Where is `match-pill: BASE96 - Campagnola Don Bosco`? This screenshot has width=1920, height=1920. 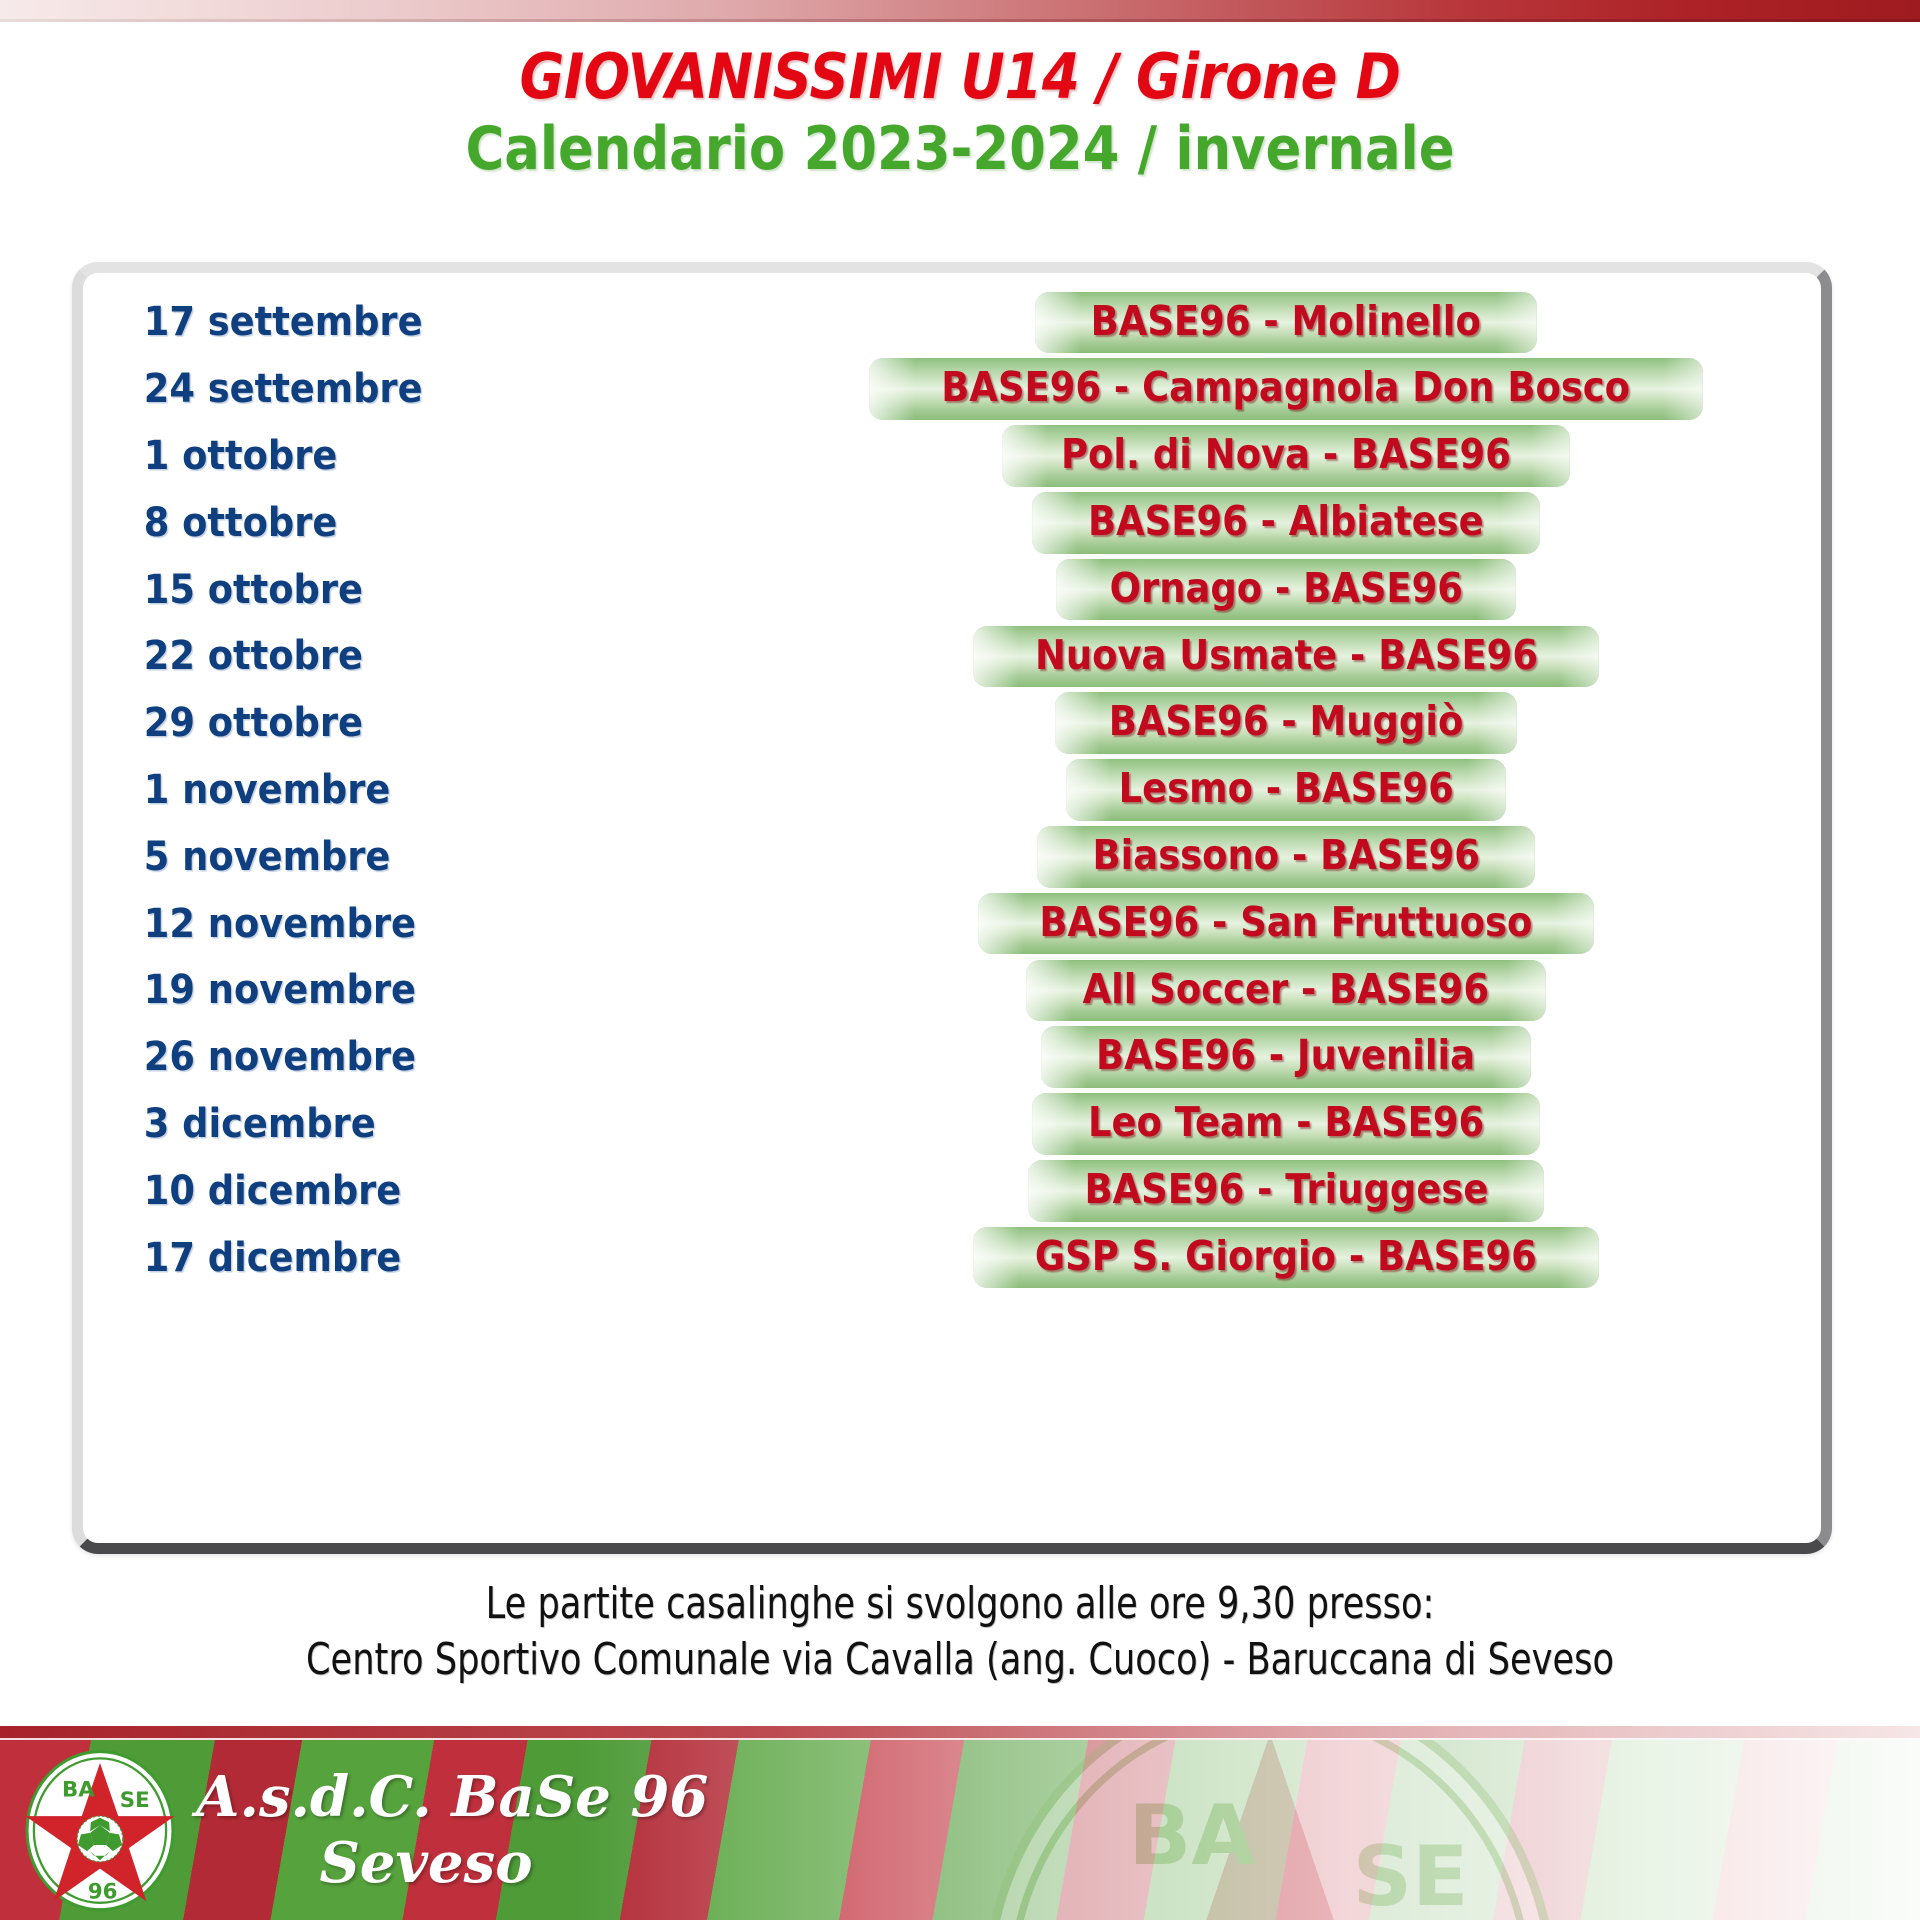
match-pill: BASE96 - Campagnola Don Bosco is located at coordinates (1286, 389).